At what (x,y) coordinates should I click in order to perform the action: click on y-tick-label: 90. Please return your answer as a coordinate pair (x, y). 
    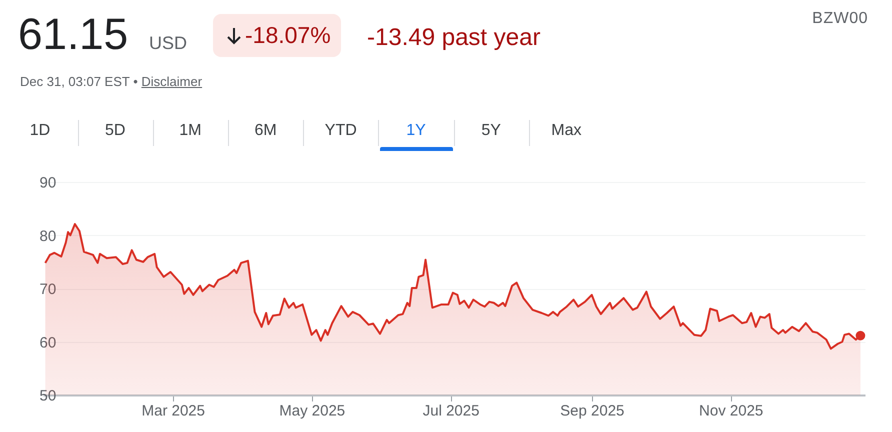
    Looking at the image, I should click on (48, 183).